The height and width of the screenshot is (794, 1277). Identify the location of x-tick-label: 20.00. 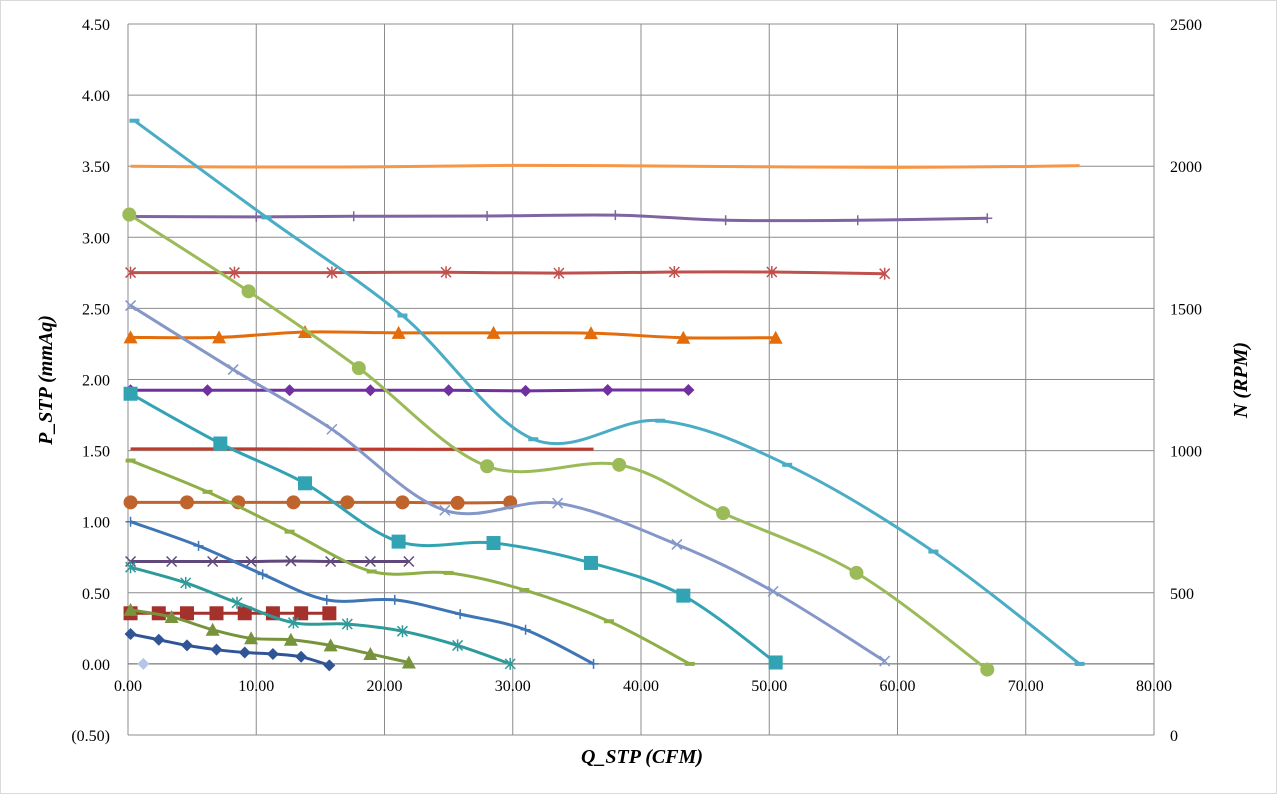
(385, 686).